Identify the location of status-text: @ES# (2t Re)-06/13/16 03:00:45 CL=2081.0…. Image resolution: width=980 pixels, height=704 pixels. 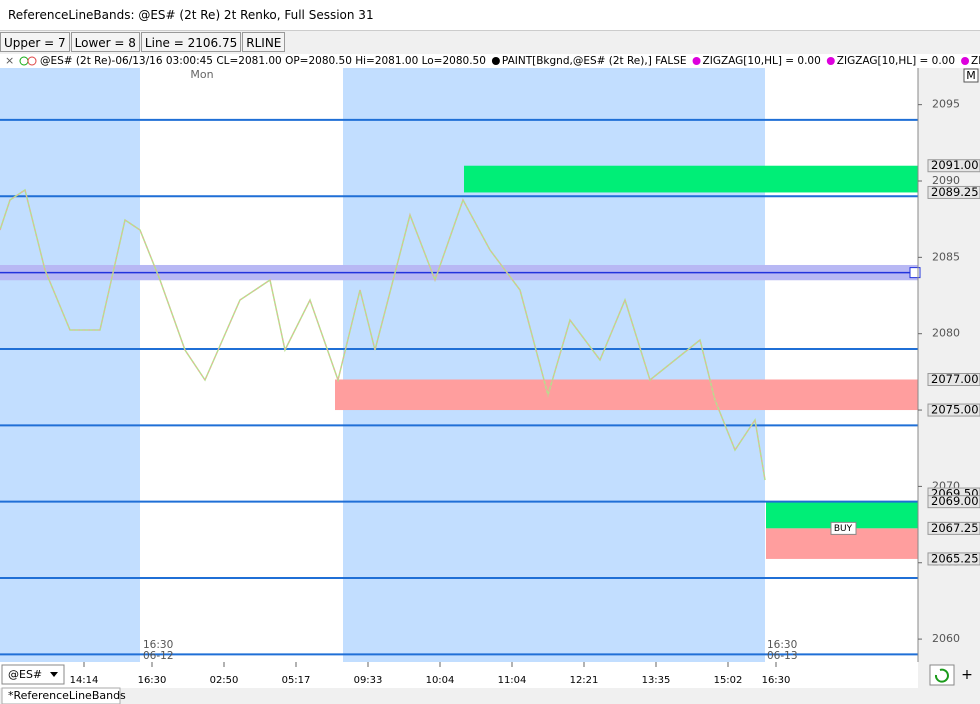
(263, 61).